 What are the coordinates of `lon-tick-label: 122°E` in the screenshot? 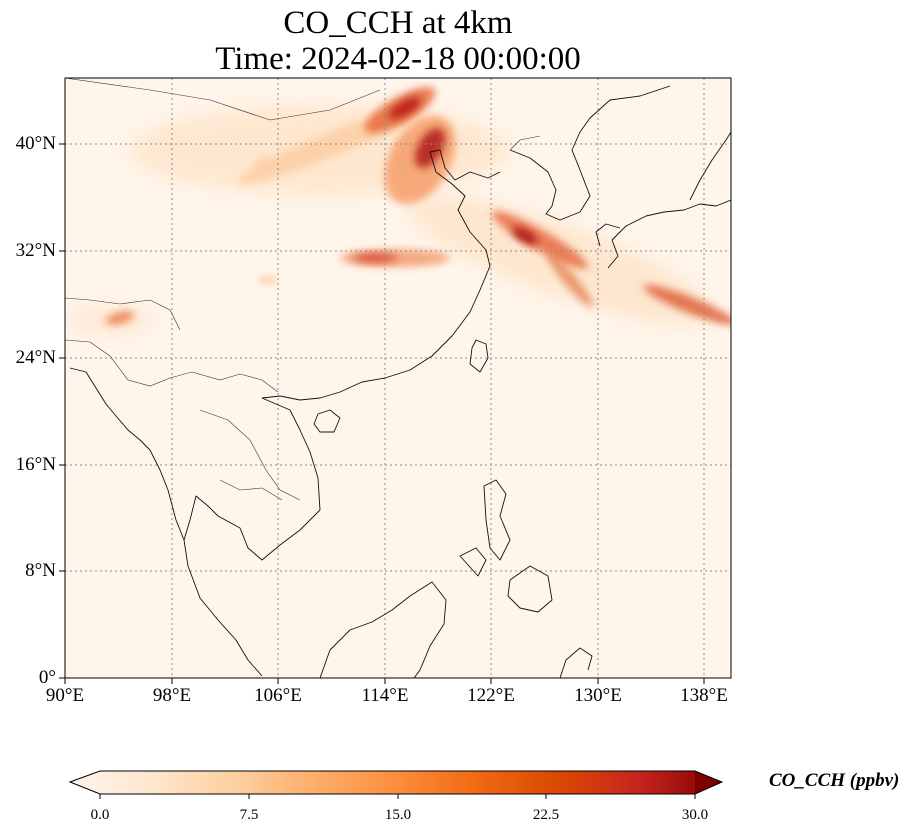 It's located at (491, 695).